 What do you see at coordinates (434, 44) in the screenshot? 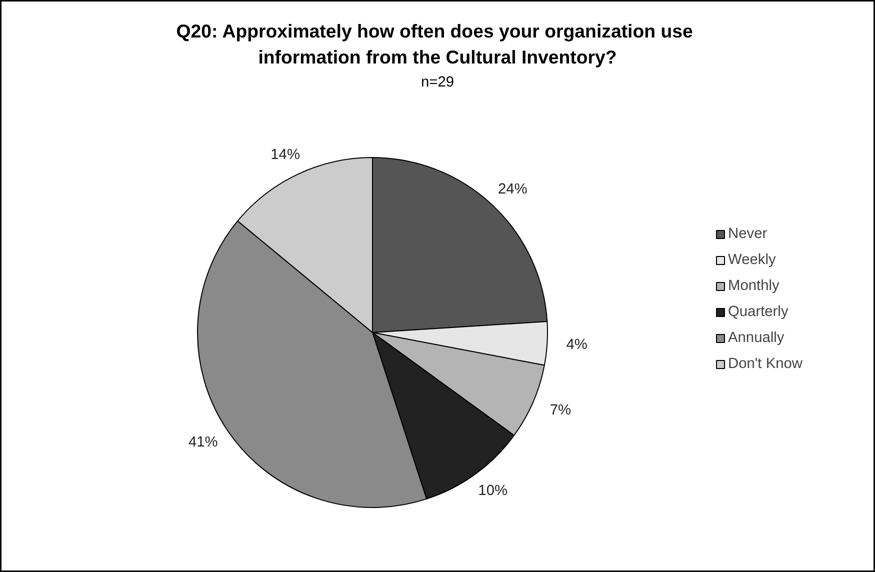
I see `chart-title: Q20: Approximately how often does your organization use information from the Cultural Inventory?` at bounding box center [434, 44].